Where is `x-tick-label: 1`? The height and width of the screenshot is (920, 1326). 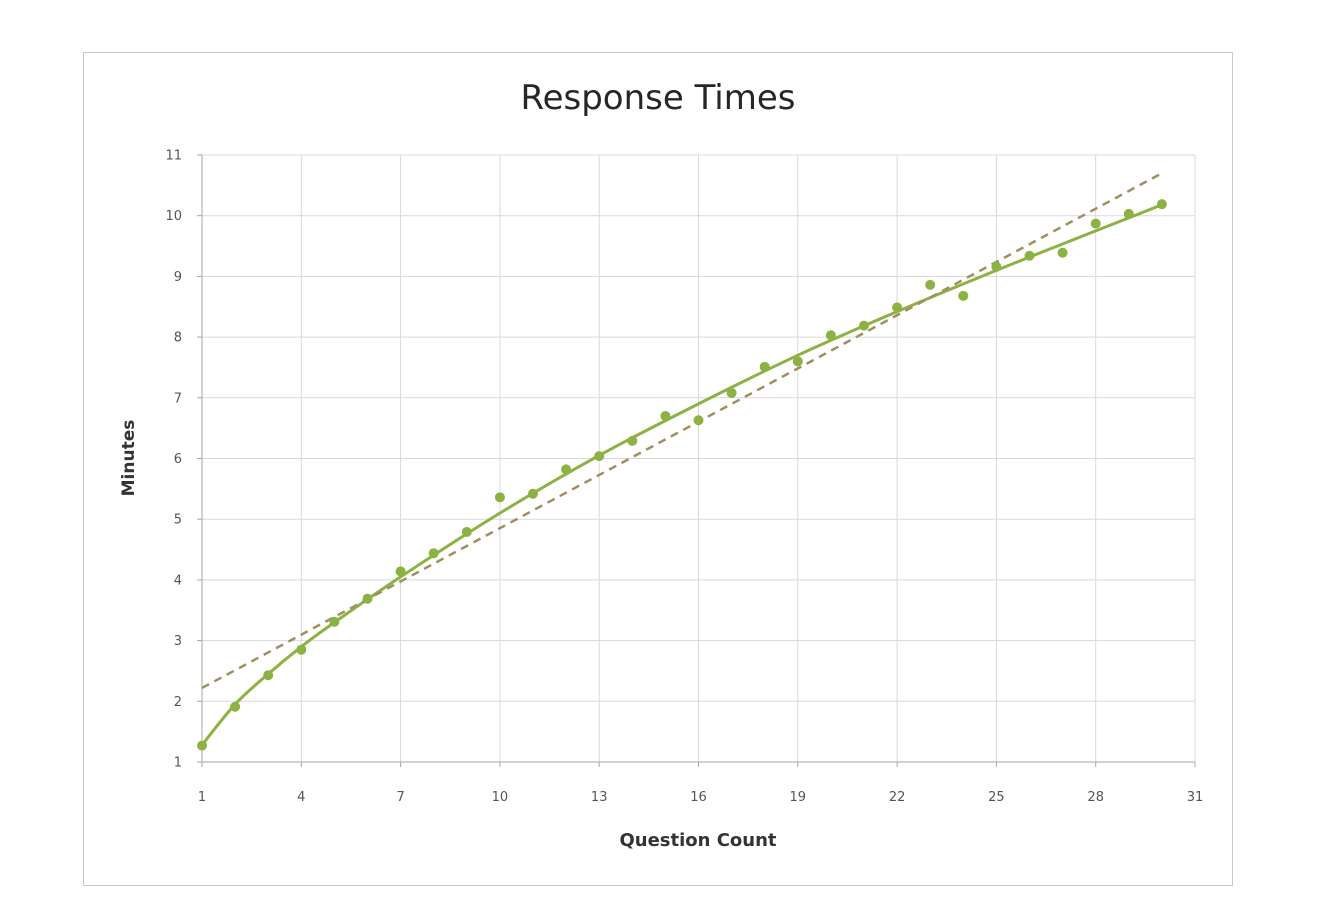
x-tick-label: 1 is located at coordinates (202, 797).